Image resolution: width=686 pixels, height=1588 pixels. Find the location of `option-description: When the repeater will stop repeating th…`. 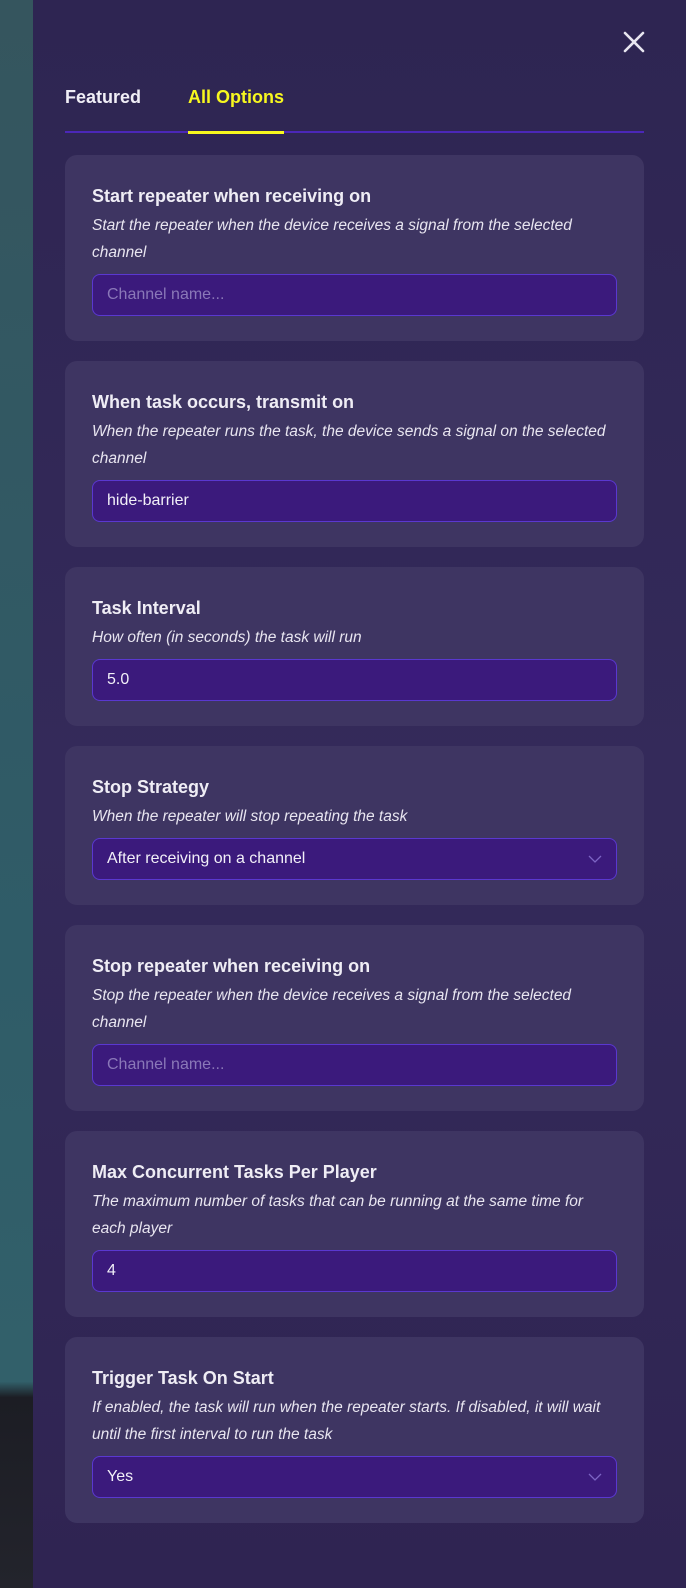

option-description: When the repeater will stop repeating th… is located at coordinates (250, 816).